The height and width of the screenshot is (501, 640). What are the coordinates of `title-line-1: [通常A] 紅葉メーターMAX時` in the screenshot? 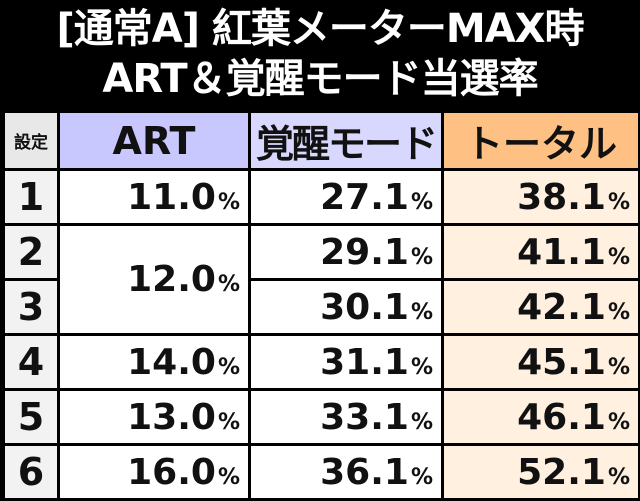 It's located at (320, 29).